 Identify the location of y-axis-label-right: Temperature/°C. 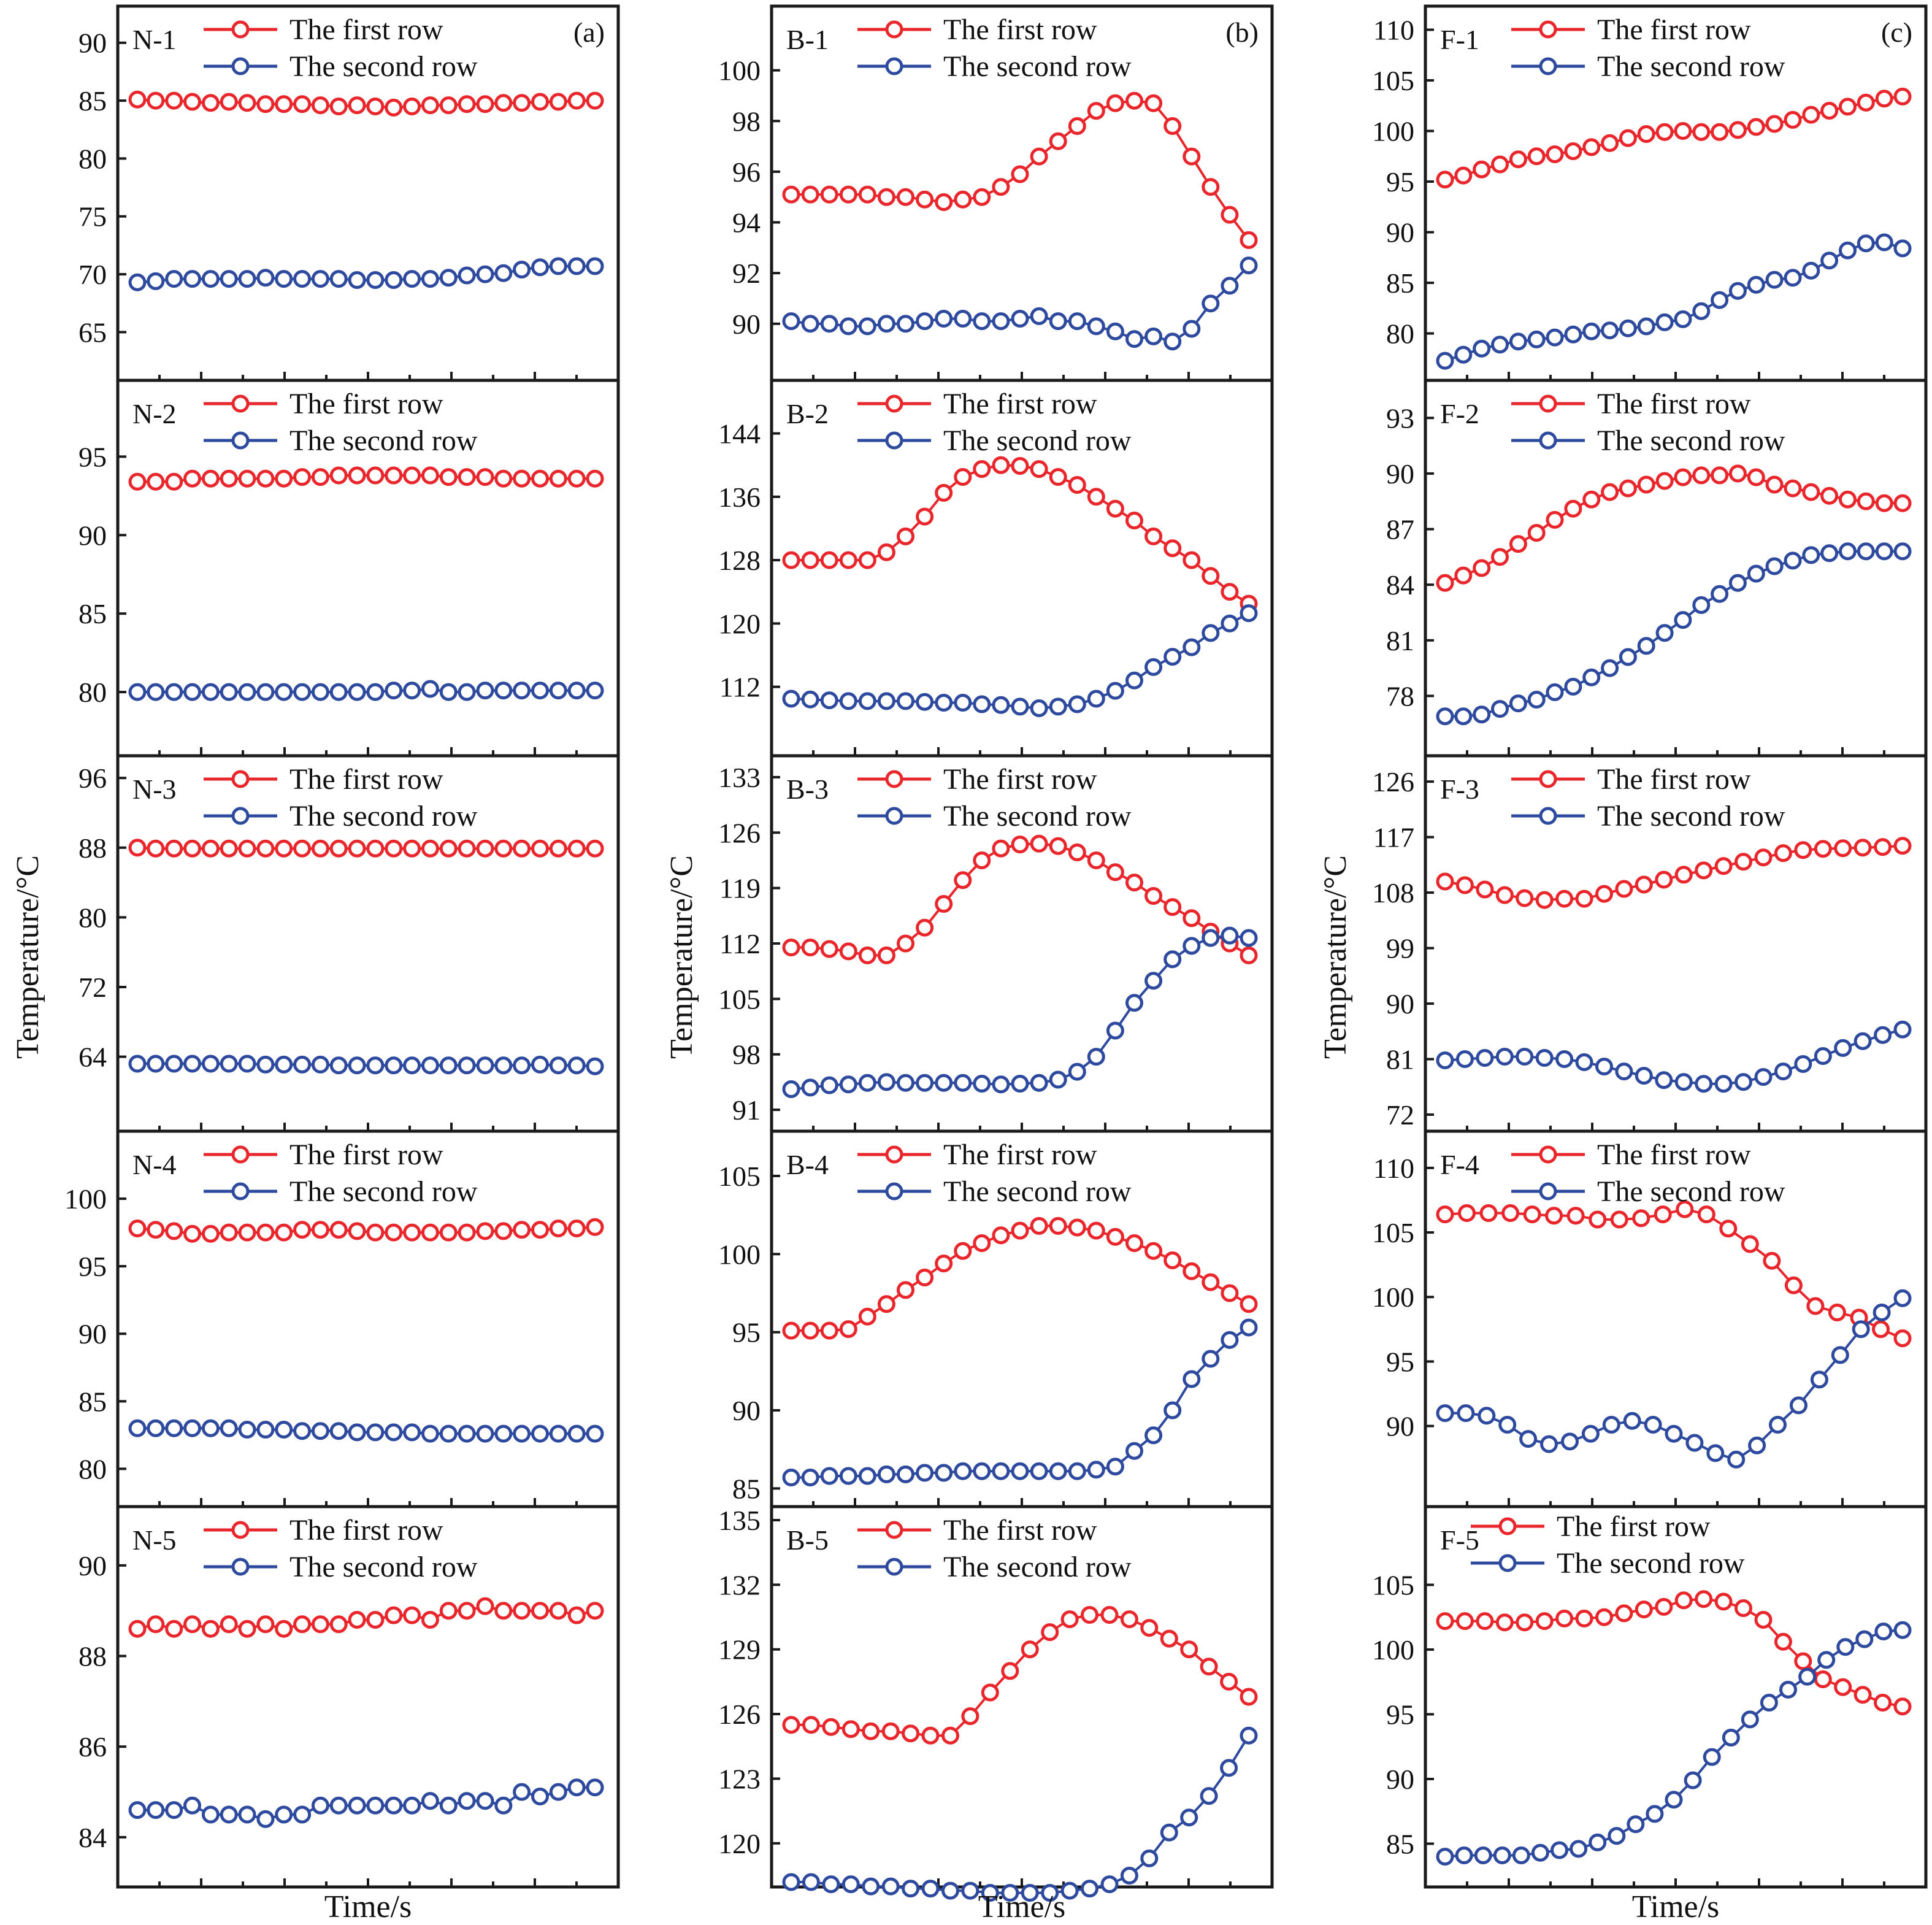
(1335, 957).